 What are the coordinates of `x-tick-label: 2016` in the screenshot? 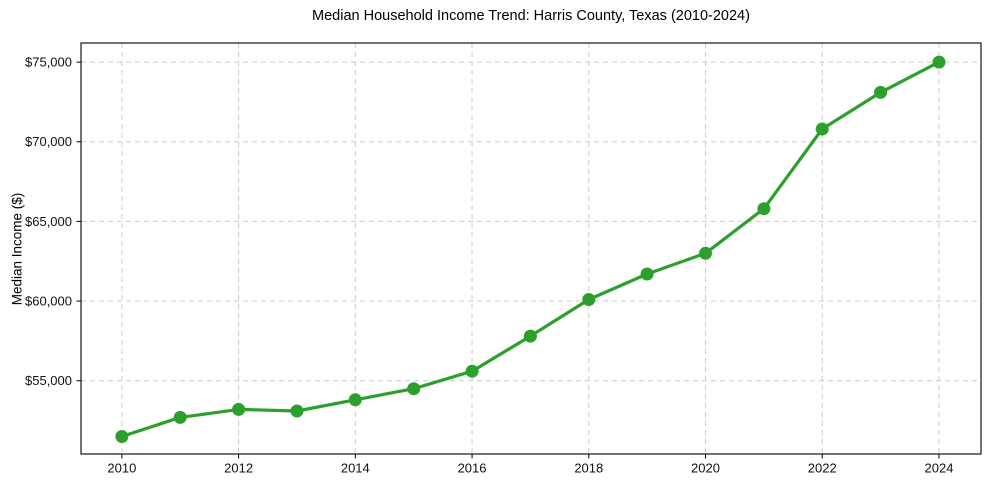 It's located at (472, 468).